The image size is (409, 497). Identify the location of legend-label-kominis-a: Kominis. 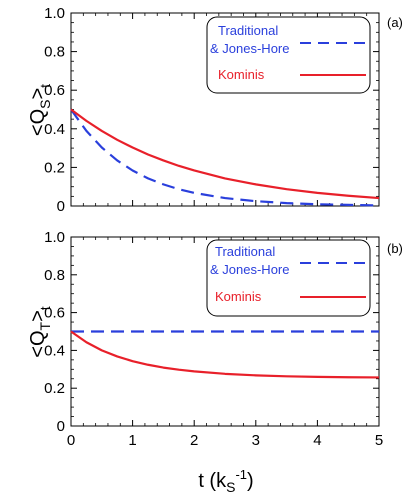
(241, 74).